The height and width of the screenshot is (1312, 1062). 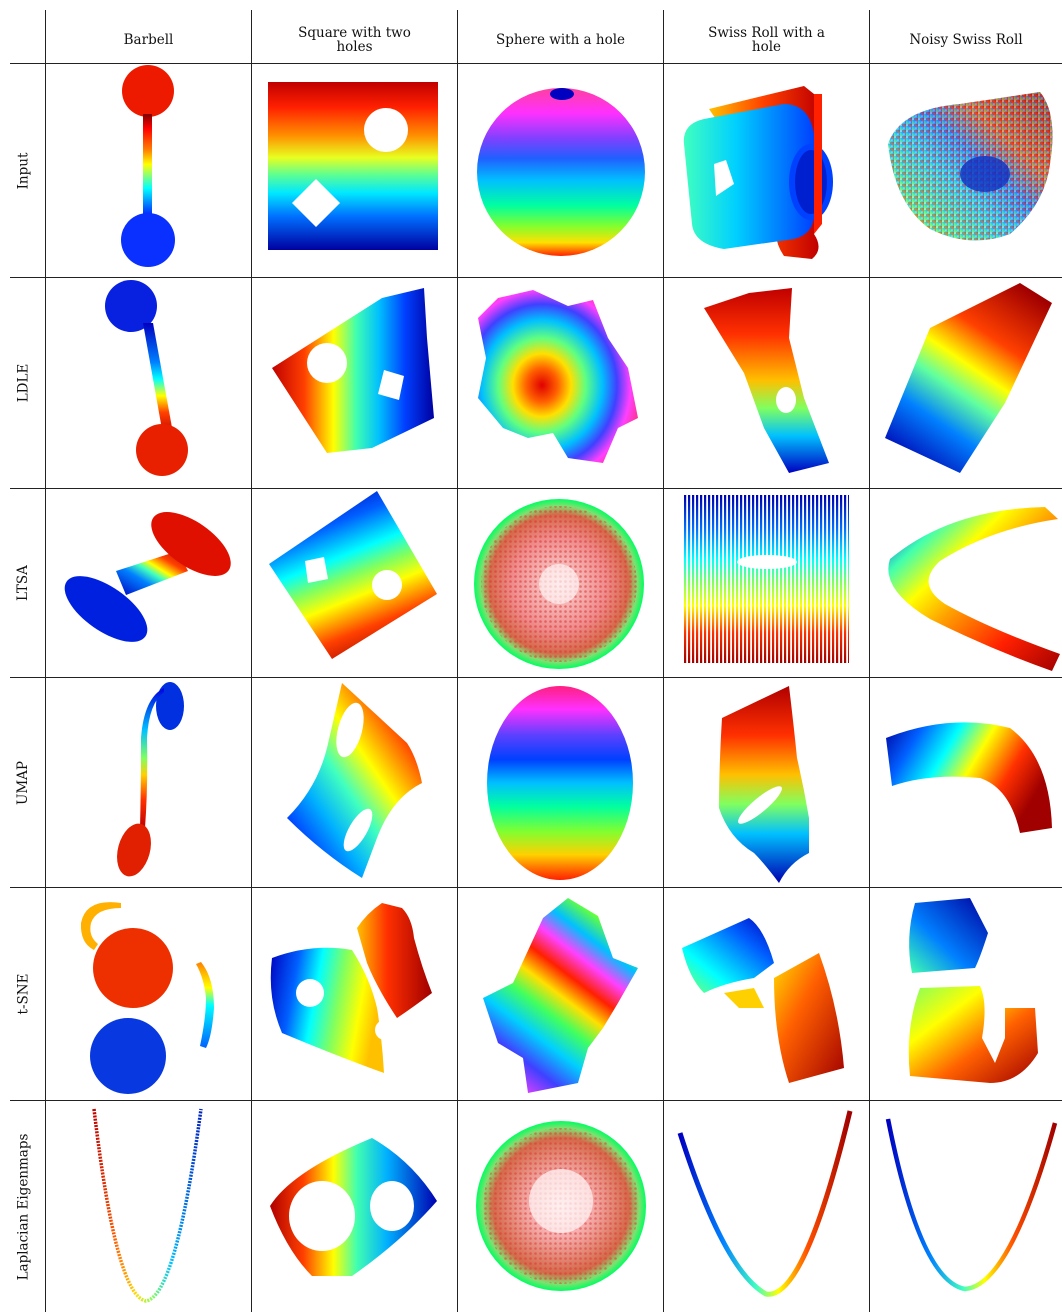 What do you see at coordinates (560, 383) in the screenshot?
I see `plot-ldle-sphere` at bounding box center [560, 383].